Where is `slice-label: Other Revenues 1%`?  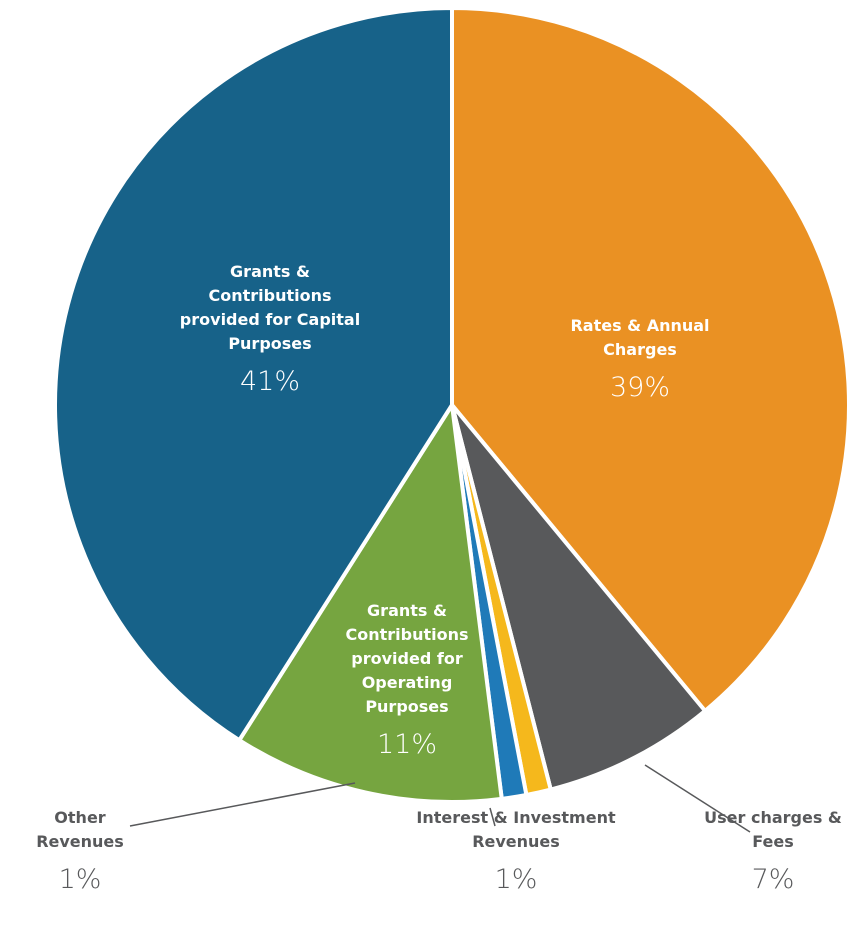
slice-label: Other Revenues 1% is located at coordinates (80, 850).